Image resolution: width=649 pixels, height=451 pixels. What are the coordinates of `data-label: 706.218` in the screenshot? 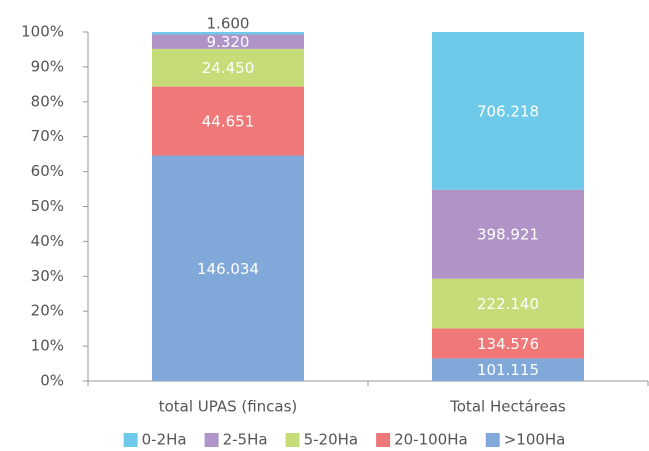 It's located at (508, 111).